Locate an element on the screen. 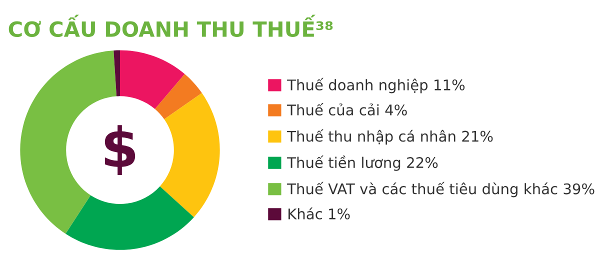 Image resolution: width=600 pixels, height=268 pixels. chart-title: CƠ CẤU DOANH THU THUẾ³⁸ is located at coordinates (170, 25).